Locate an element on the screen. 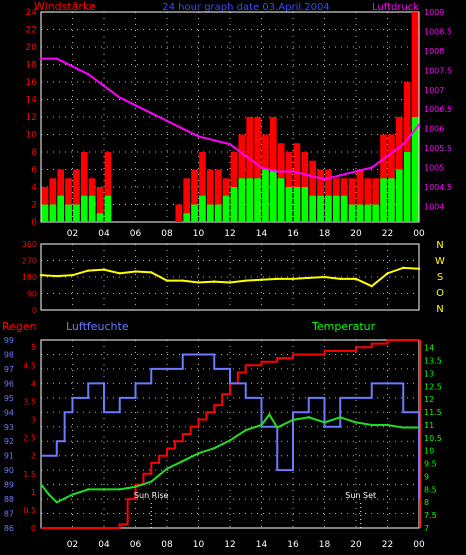 The width and height of the screenshot is (466, 555). humidity-tick-label: 89 is located at coordinates (9, 485).